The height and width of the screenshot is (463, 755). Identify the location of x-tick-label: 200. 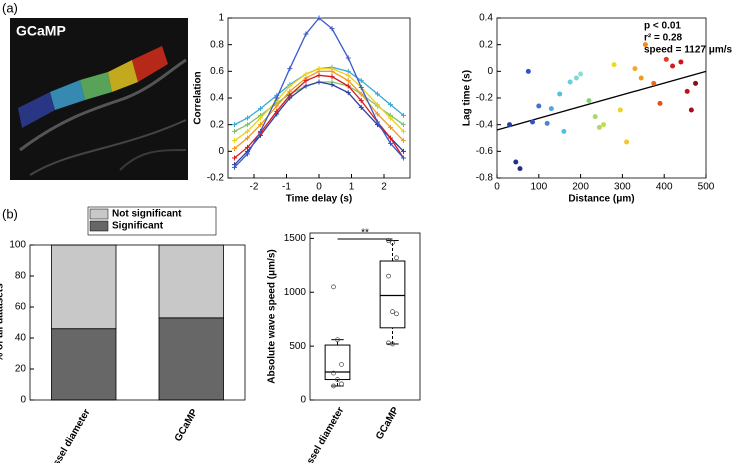
(580, 187).